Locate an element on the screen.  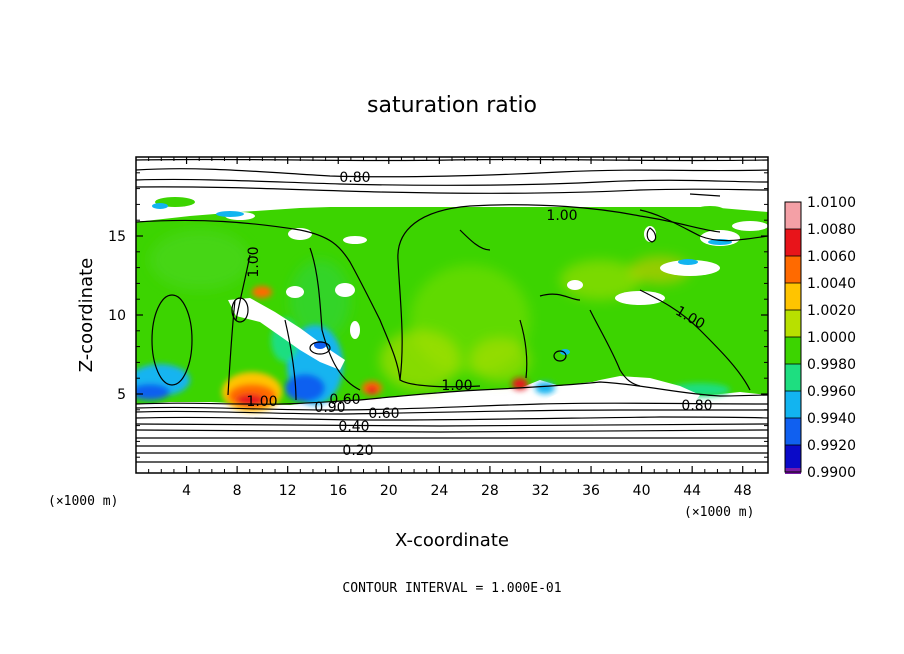
colorbar-label: 1.0100 is located at coordinates (831, 203).